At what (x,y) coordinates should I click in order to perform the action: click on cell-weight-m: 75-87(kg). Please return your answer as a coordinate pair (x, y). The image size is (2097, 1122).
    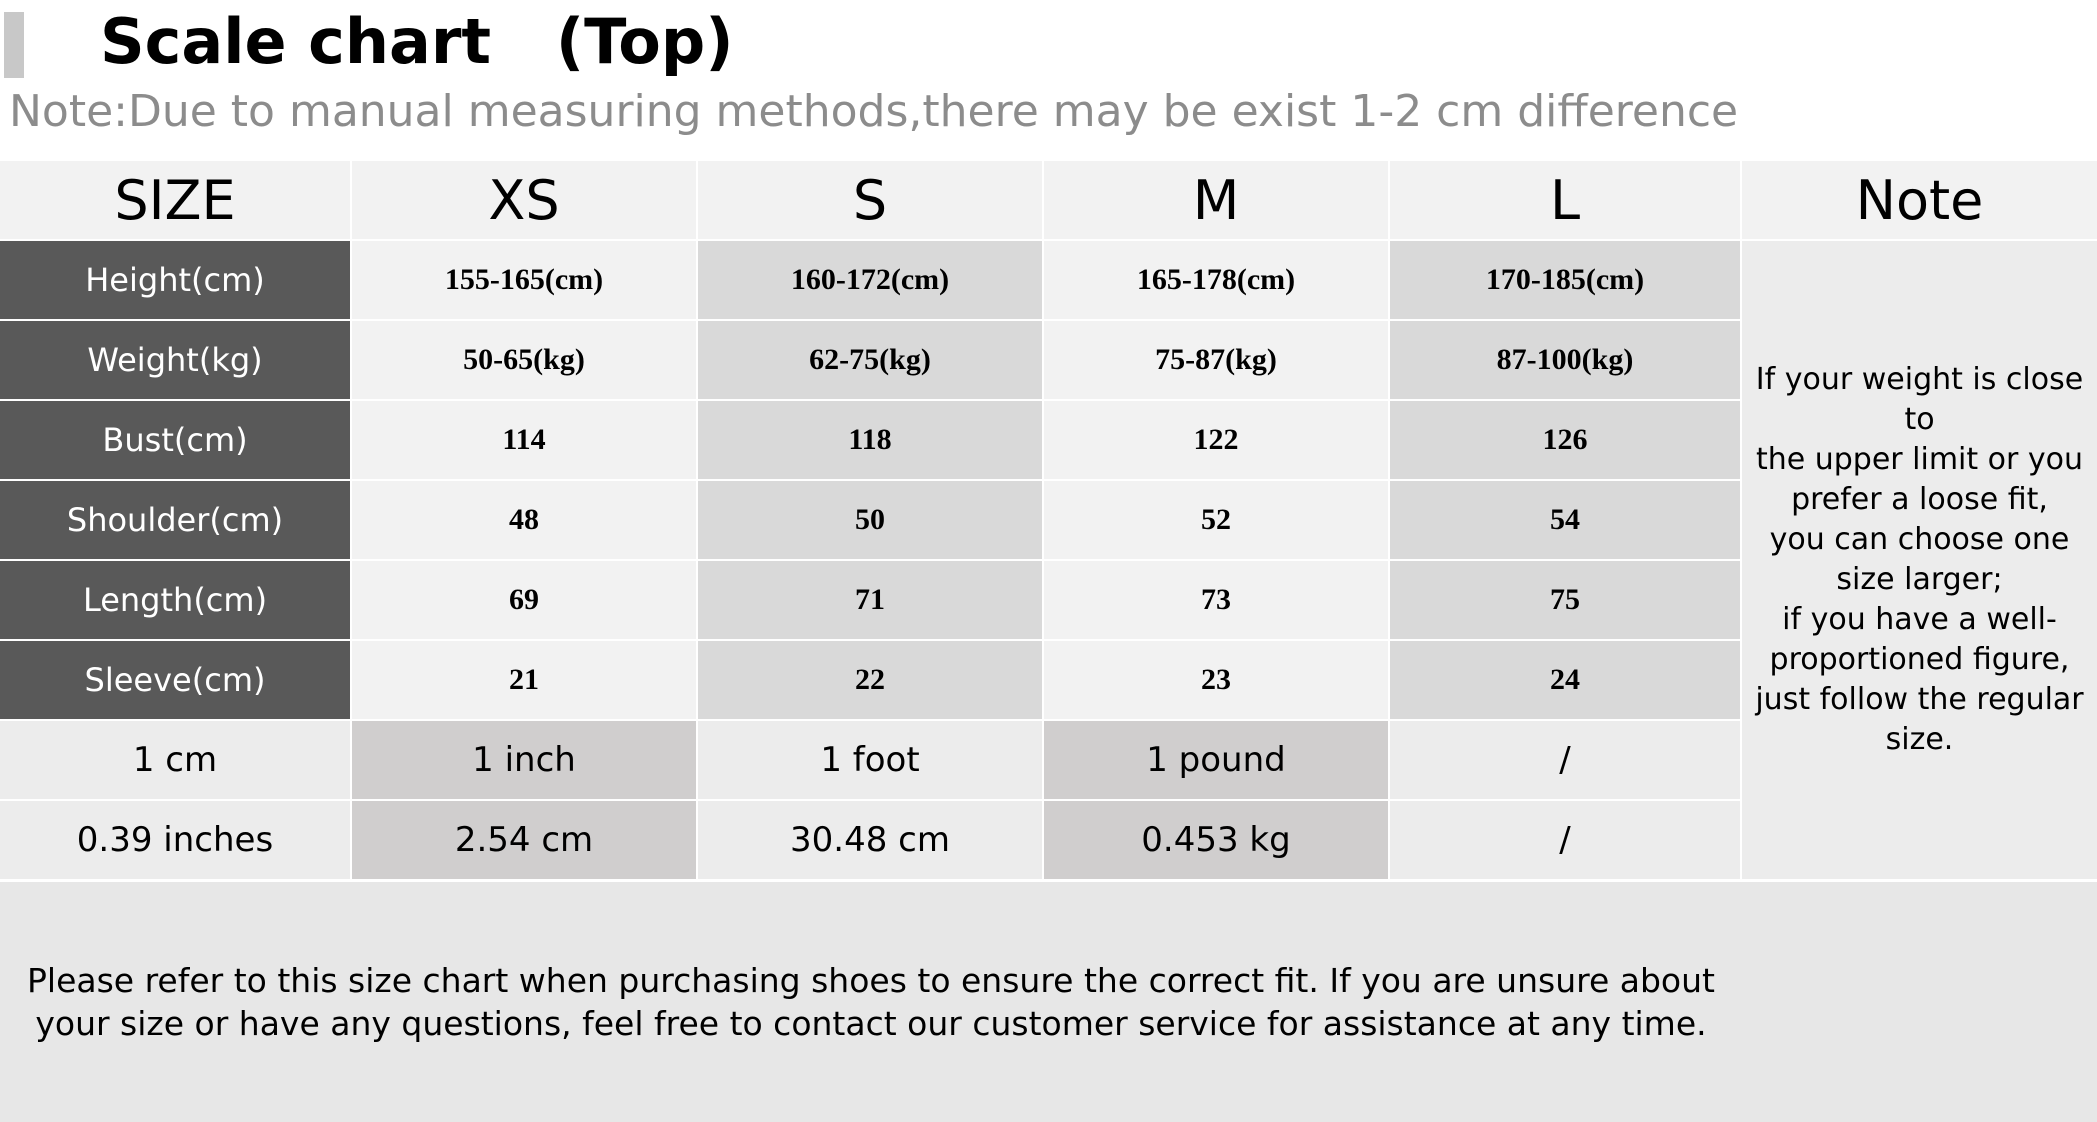
    Looking at the image, I should click on (1217, 361).